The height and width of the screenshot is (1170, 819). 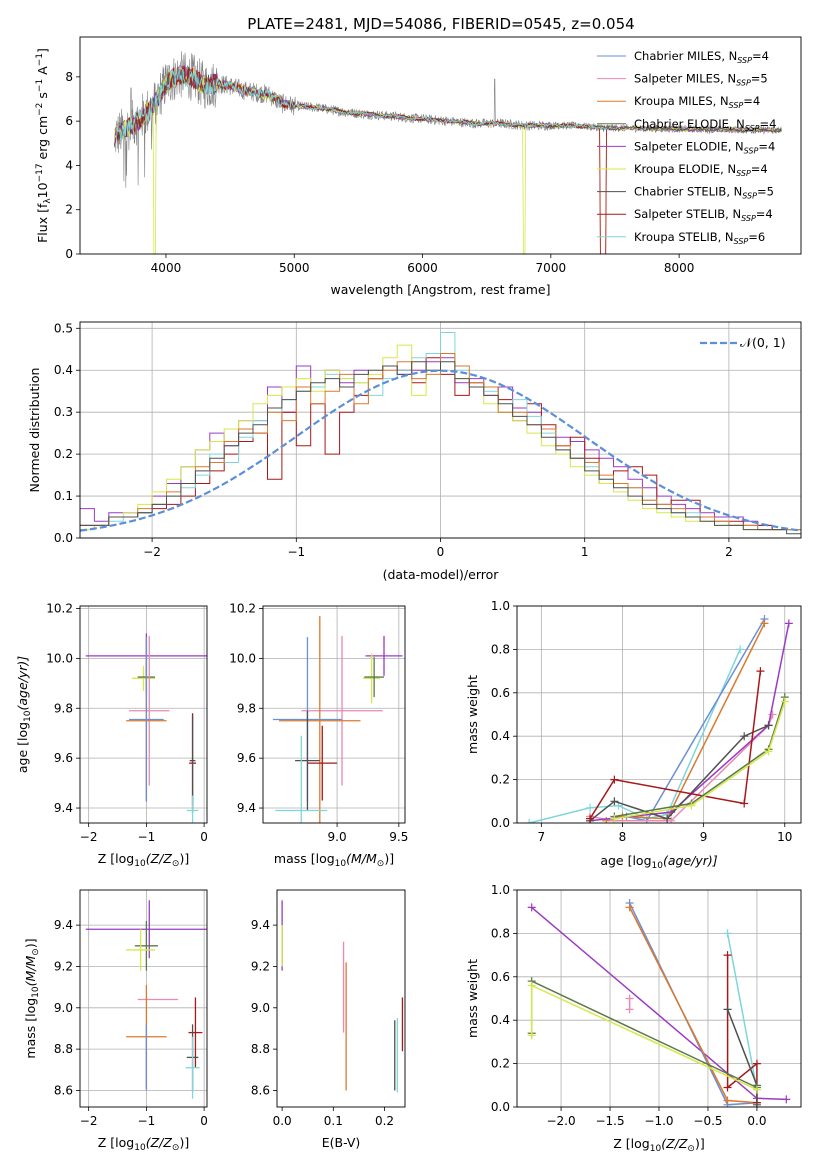 I want to click on y-tick-label: 0.3, so click(x=63, y=412).